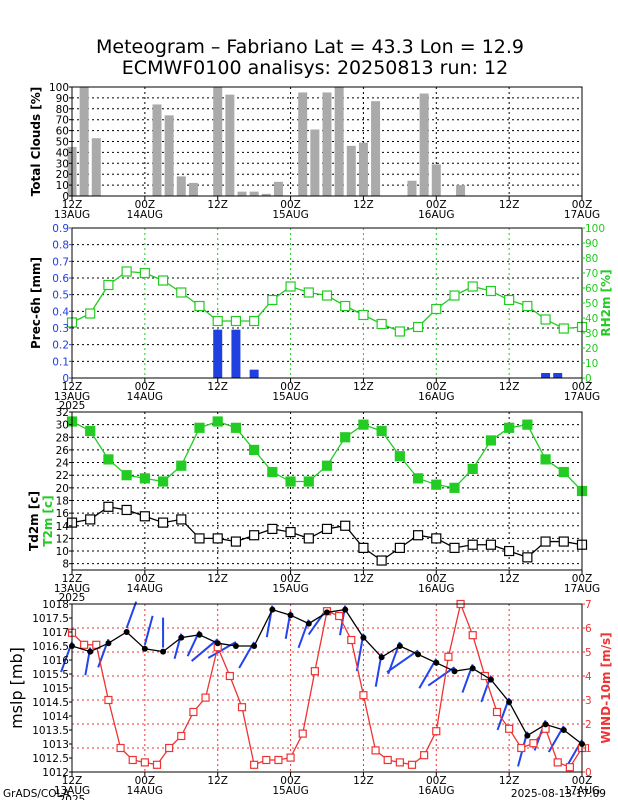 This screenshot has height=800, width=618. What do you see at coordinates (582, 791) in the screenshot?
I see `date-tick-label: 17AUG` at bounding box center [582, 791].